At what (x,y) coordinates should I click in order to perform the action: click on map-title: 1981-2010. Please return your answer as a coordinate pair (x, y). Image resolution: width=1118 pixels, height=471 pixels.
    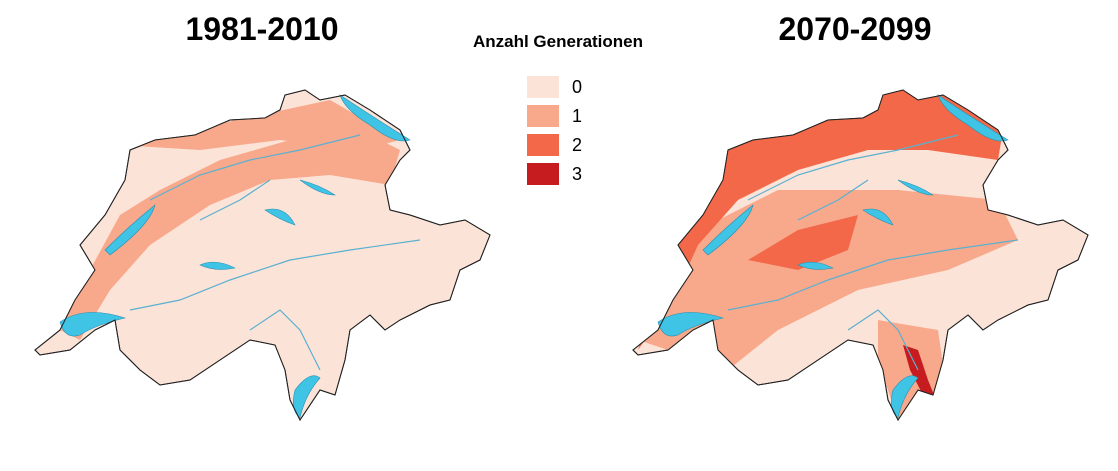
    Looking at the image, I should click on (261, 29).